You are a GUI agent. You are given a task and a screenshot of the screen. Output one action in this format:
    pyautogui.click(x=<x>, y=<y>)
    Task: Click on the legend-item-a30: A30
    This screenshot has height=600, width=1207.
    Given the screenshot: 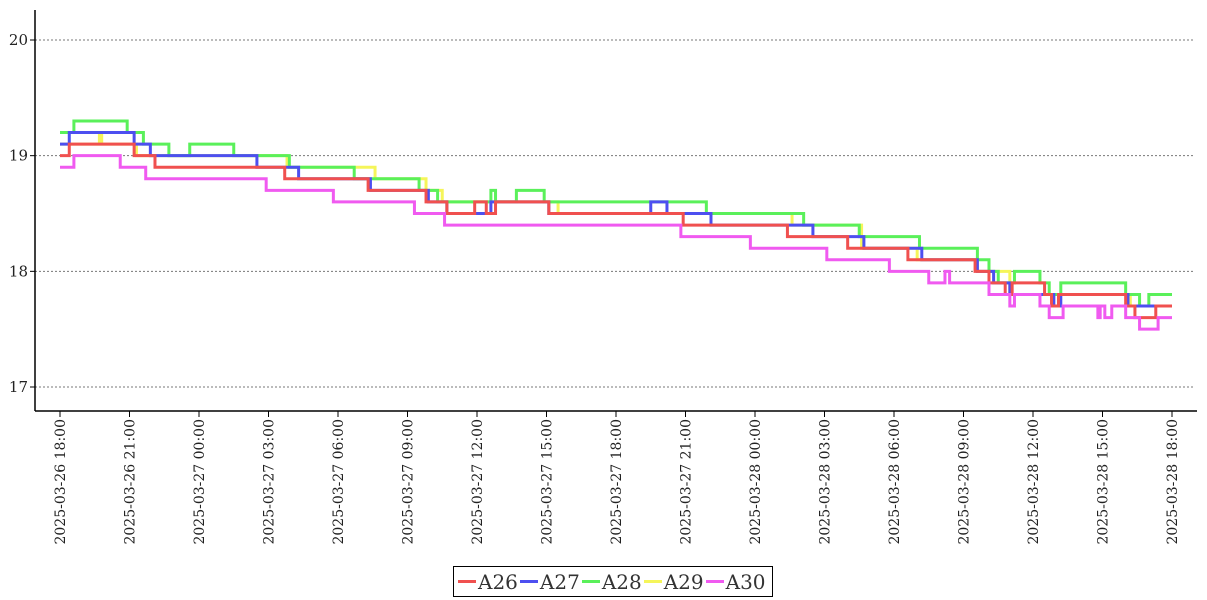 What is the action you would take?
    pyautogui.click(x=735, y=581)
    